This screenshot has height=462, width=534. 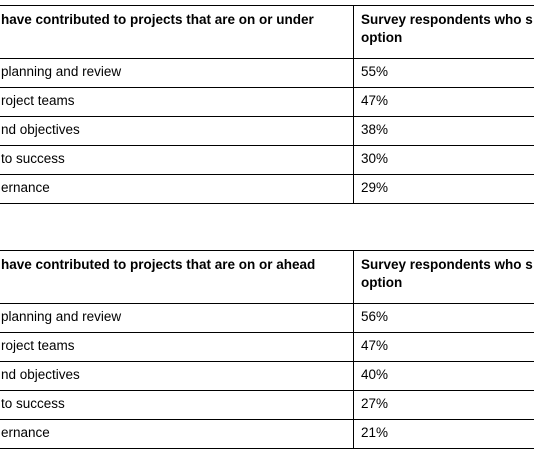 I want to click on row-value: 40%, so click(x=375, y=374).